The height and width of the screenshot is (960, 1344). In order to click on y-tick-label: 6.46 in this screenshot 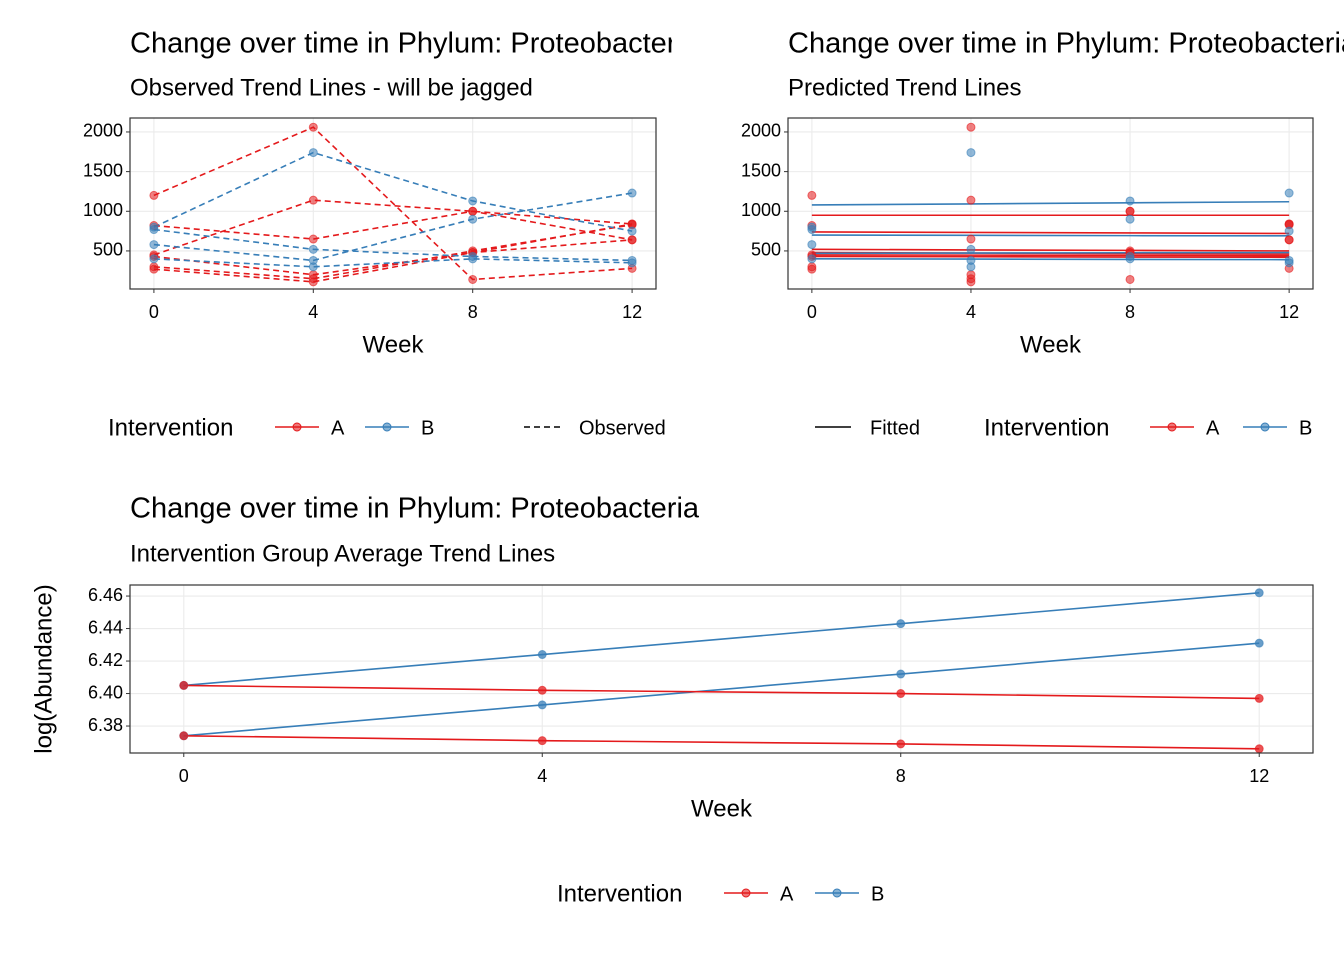, I will do `click(105, 595)`.